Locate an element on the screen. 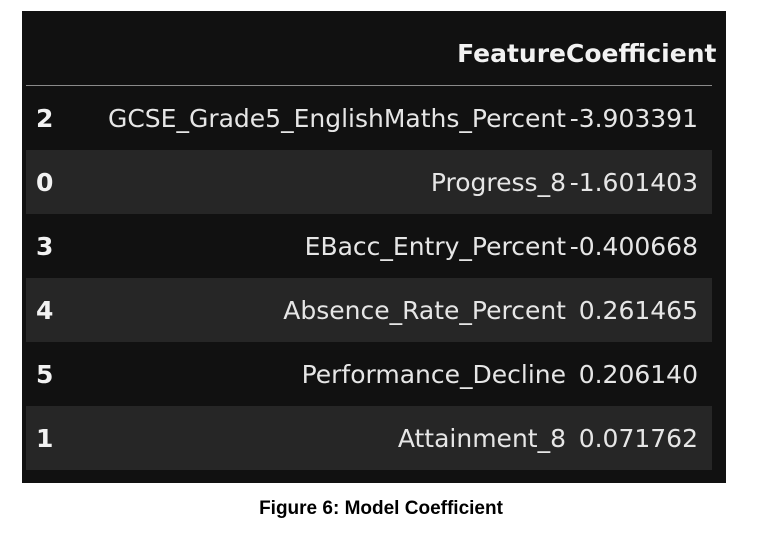 This screenshot has height=535, width=762. feature-cell: GCSE_Grade5_EnglishMaths_Percent is located at coordinates (321, 117).